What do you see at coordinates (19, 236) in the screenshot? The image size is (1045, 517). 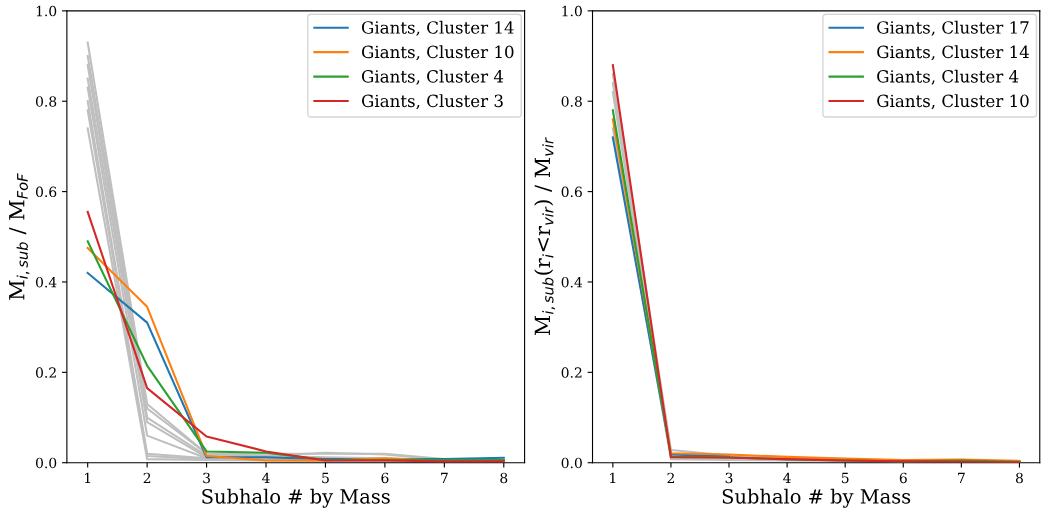 I see `y-axis-title: M$_{i,sub}$ / M$_{FoF}$` at bounding box center [19, 236].